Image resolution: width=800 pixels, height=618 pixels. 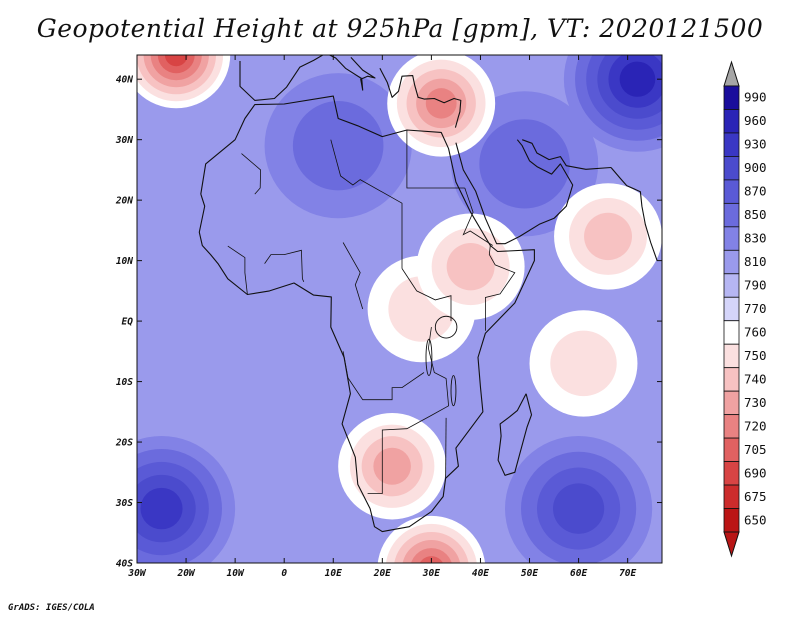 I want to click on colorbar-bottom-arrow, so click(x=731, y=544).